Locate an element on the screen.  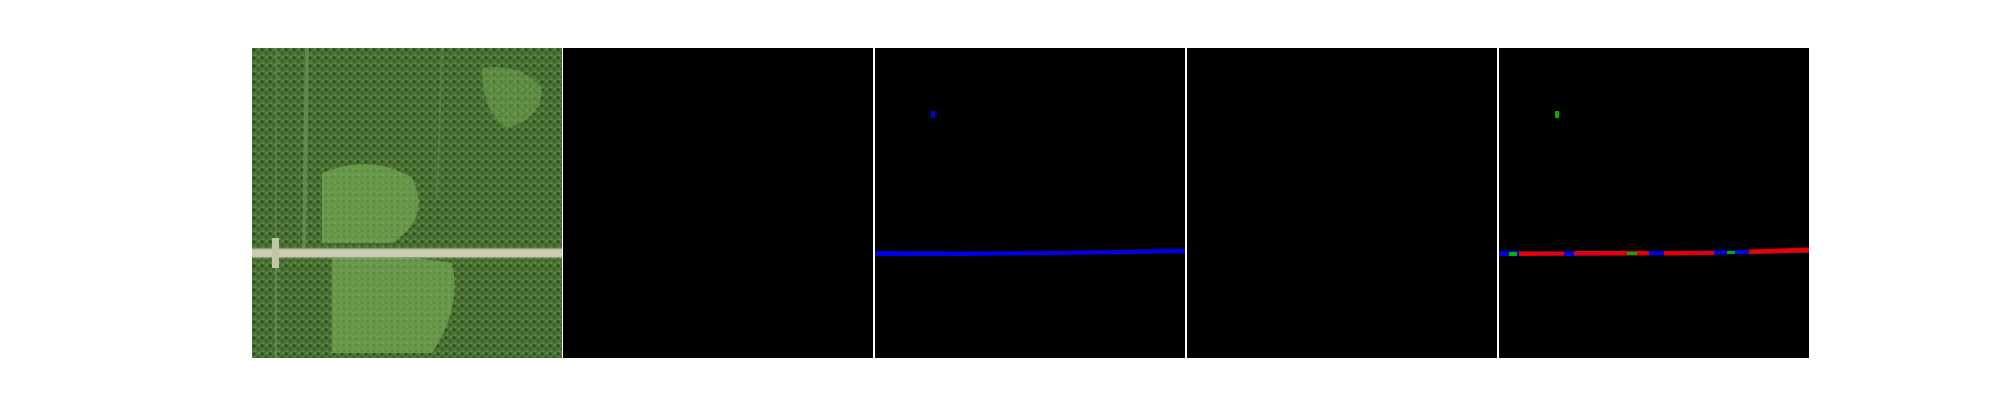
empty-mask-panel is located at coordinates (718, 203).